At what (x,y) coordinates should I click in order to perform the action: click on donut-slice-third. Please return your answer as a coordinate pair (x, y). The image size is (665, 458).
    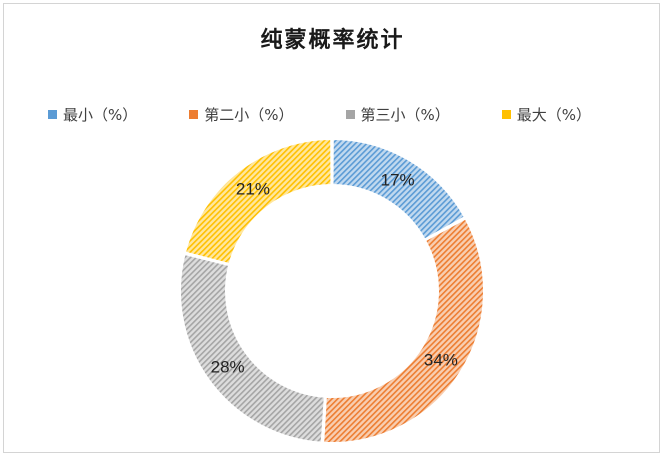
    Looking at the image, I should click on (252, 348).